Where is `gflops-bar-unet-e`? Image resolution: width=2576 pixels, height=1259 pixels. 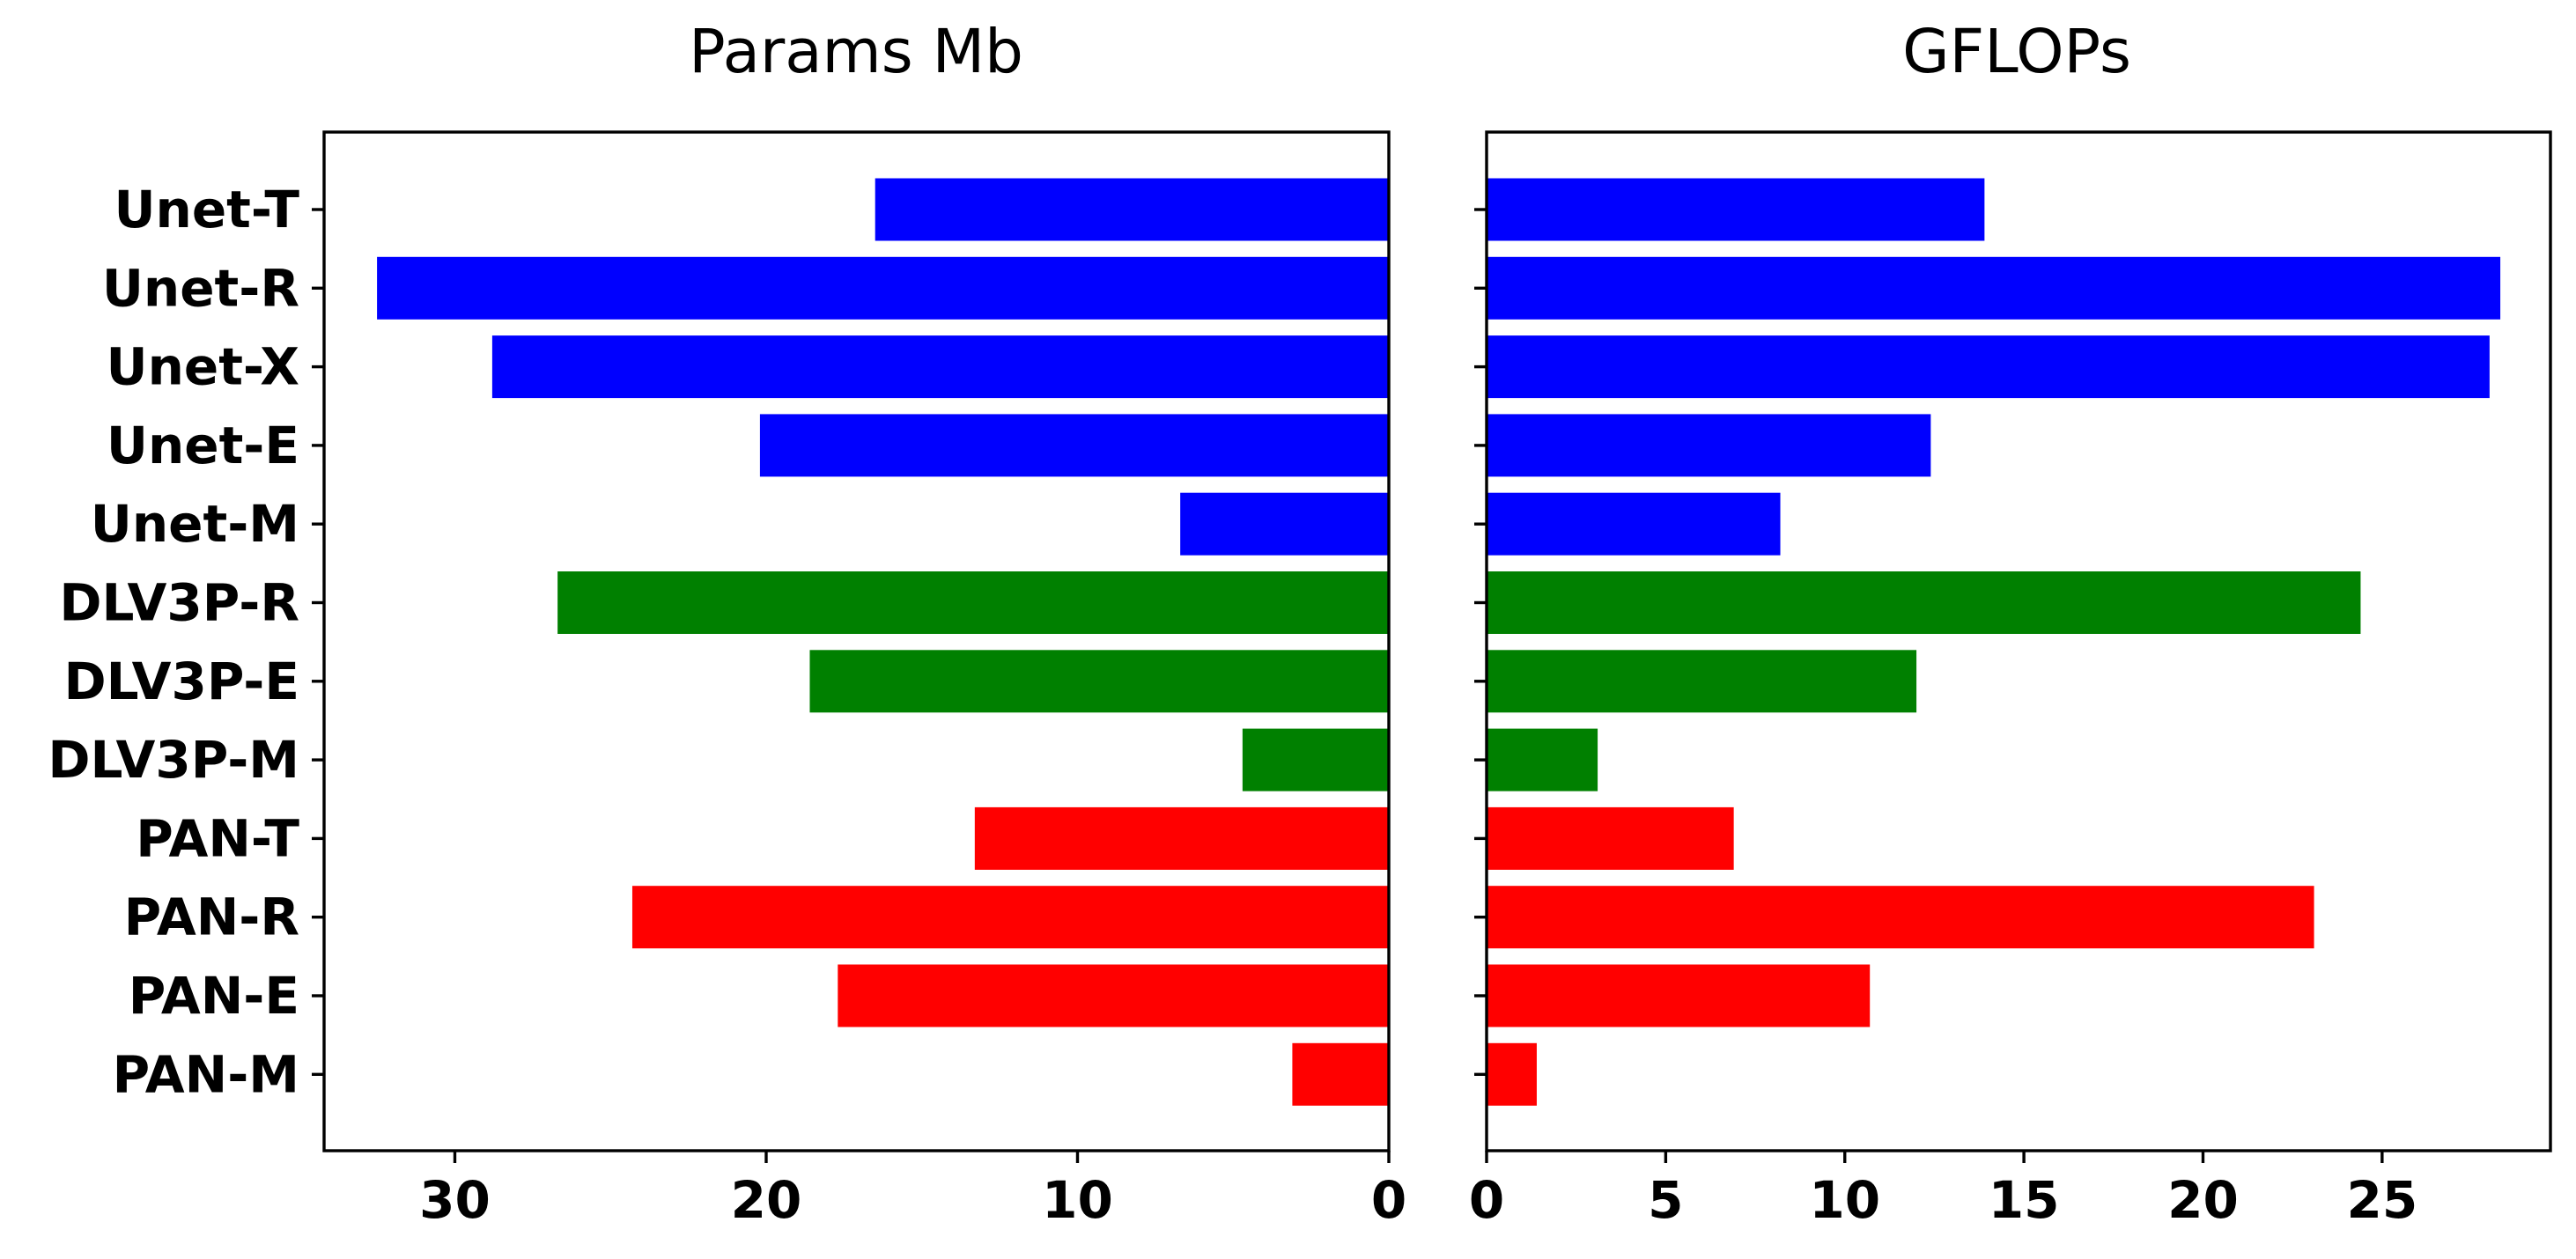 gflops-bar-unet-e is located at coordinates (1709, 446).